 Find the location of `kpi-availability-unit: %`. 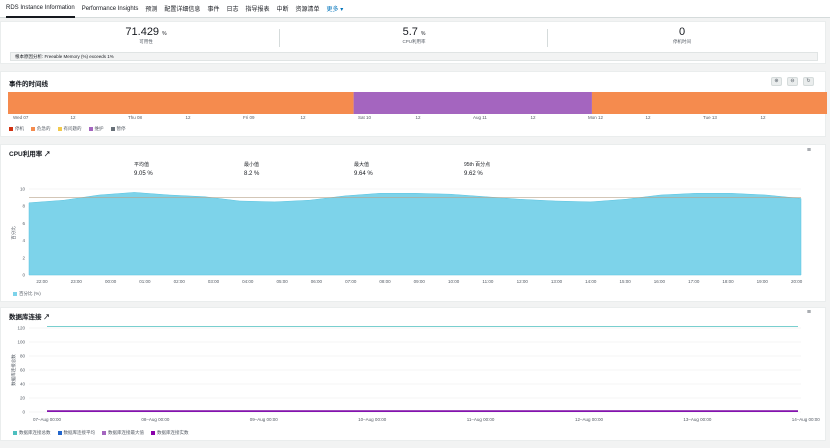

kpi-availability-unit: % is located at coordinates (164, 34).